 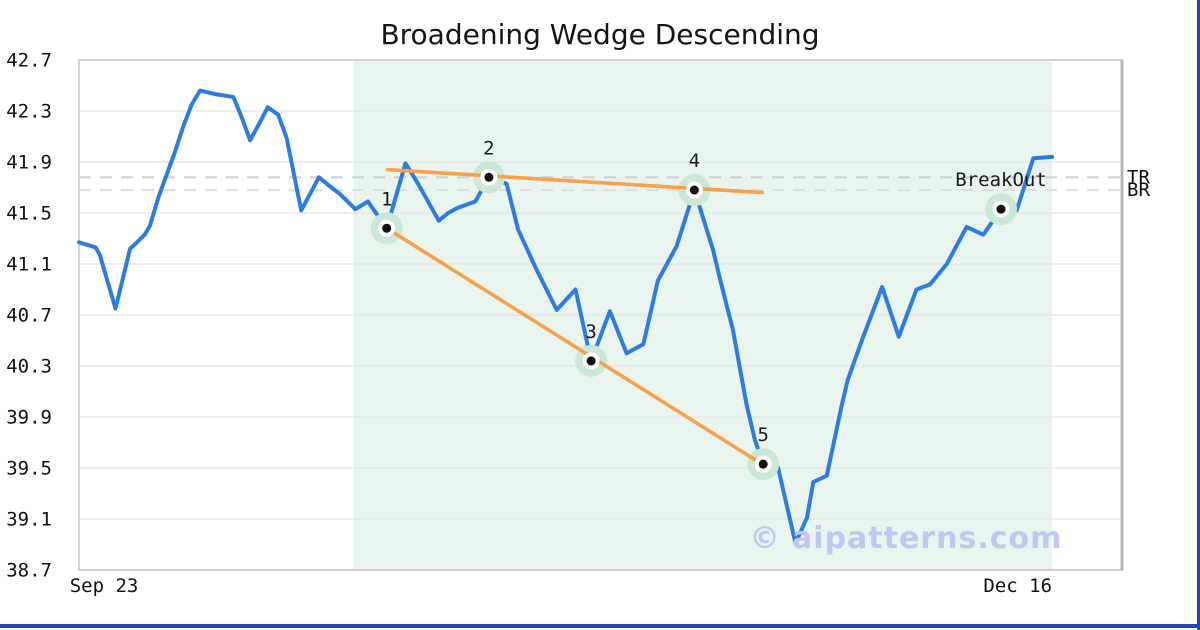 What do you see at coordinates (29, 316) in the screenshot?
I see `y-tick-label: 40.7` at bounding box center [29, 316].